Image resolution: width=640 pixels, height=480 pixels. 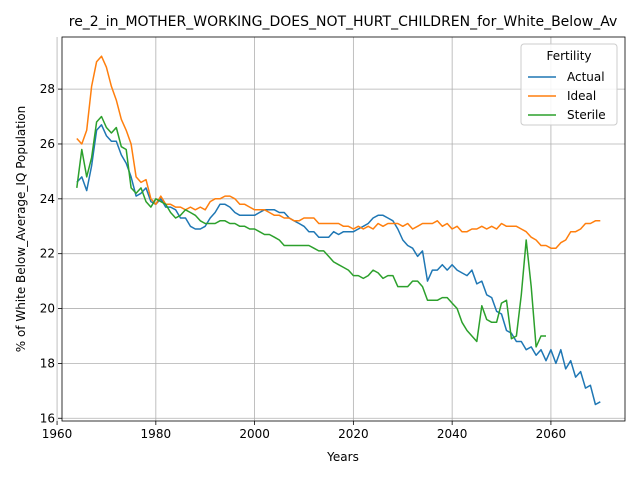 What do you see at coordinates (47, 418) in the screenshot?
I see `y-tick-label: 16` at bounding box center [47, 418].